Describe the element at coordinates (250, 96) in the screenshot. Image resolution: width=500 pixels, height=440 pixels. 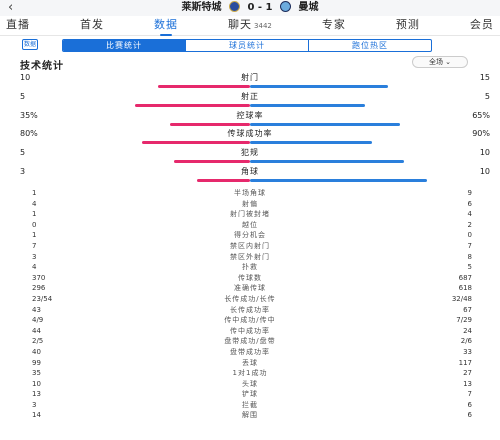
I see `stat-label: 射正` at that location.